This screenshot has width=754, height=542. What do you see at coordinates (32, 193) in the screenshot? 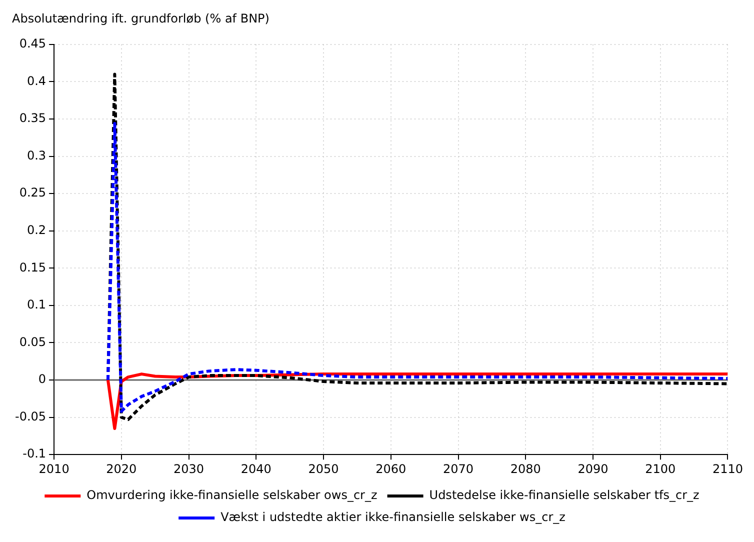
I see `y-tick-label: 0.25` at bounding box center [32, 193].